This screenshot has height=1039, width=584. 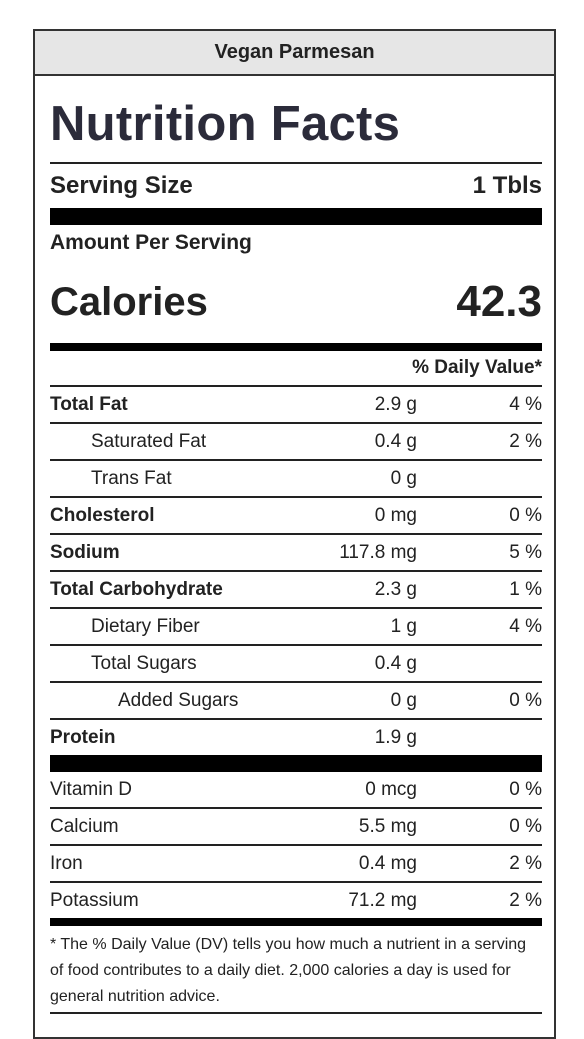 I want to click on calories-value: 42.3, so click(x=499, y=301).